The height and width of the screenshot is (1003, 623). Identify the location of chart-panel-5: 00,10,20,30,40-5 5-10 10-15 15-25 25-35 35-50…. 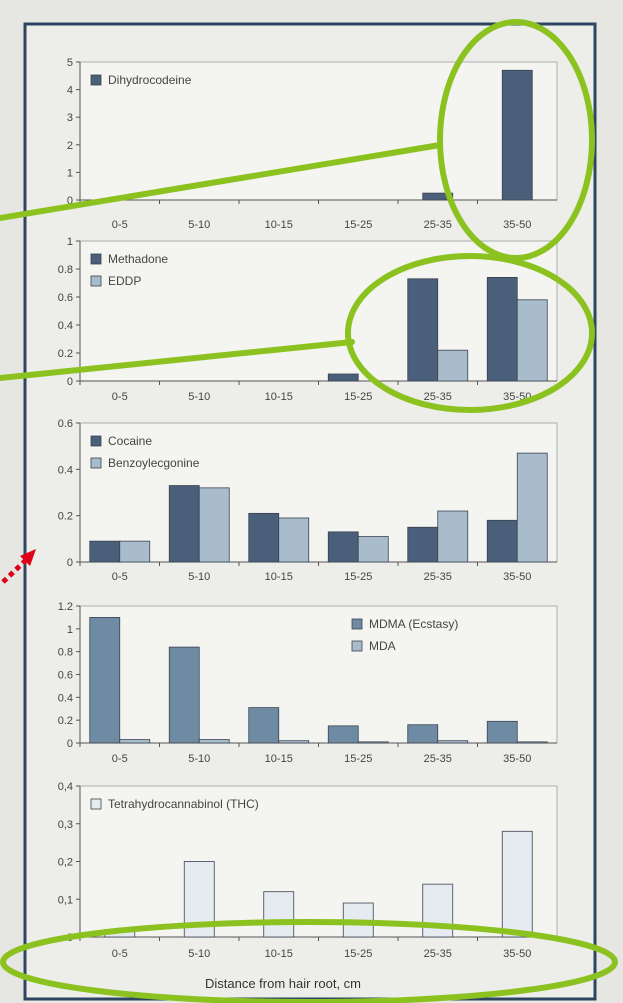
(308, 870).